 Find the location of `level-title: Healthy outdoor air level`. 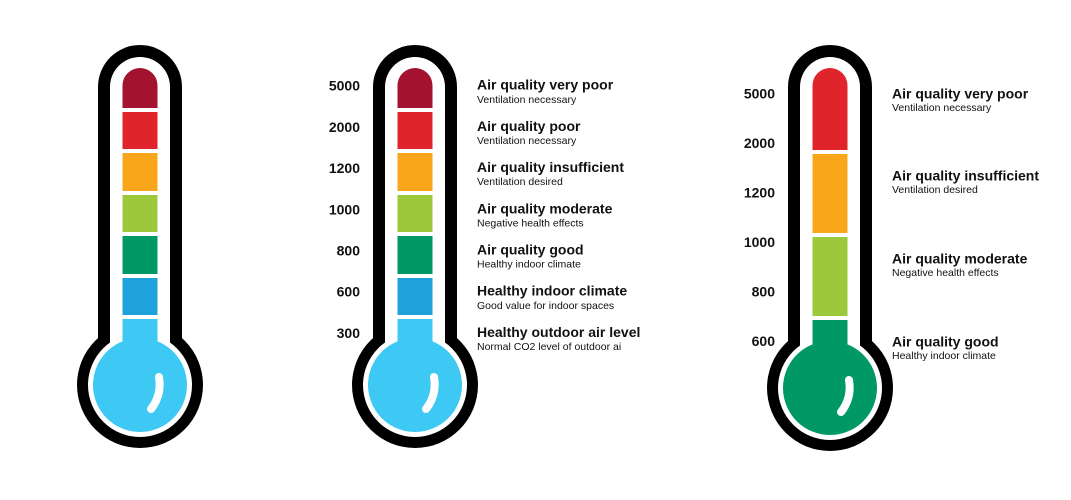

level-title: Healthy outdoor air level is located at coordinates (558, 332).